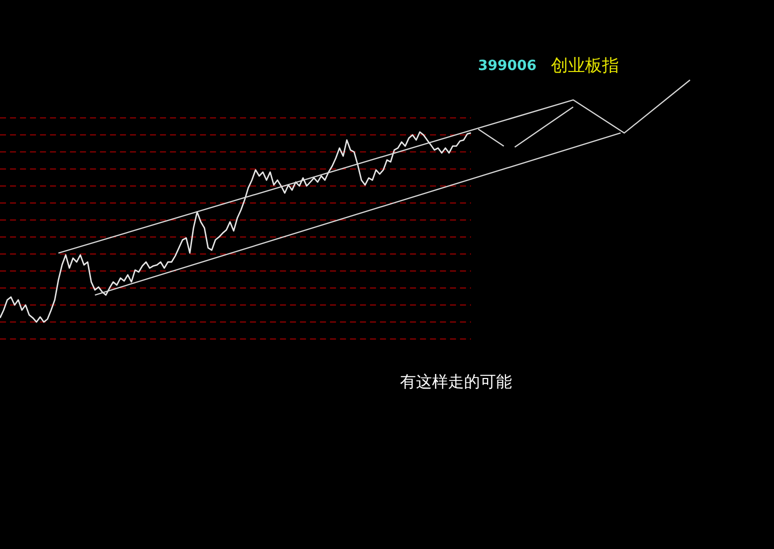 The width and height of the screenshot is (774, 549). Describe the element at coordinates (585, 66) in the screenshot. I see `subtitle: 创业板指` at that location.